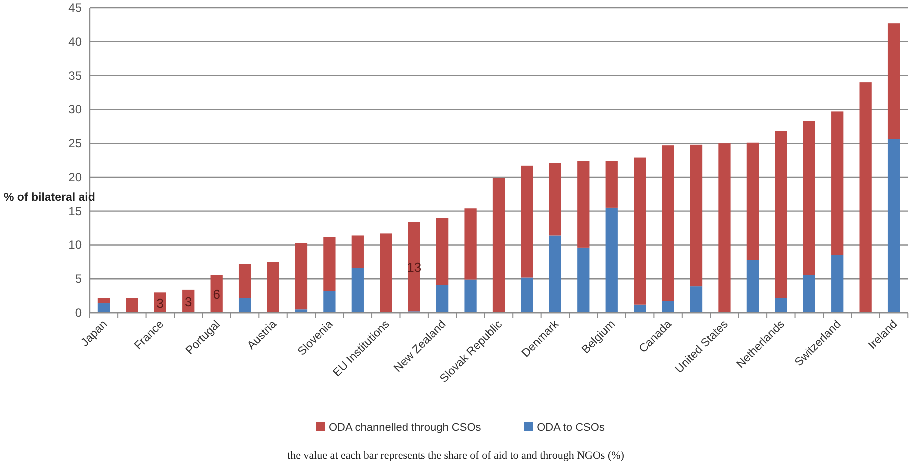  I want to click on y-tick-label: 5, so click(78, 279).